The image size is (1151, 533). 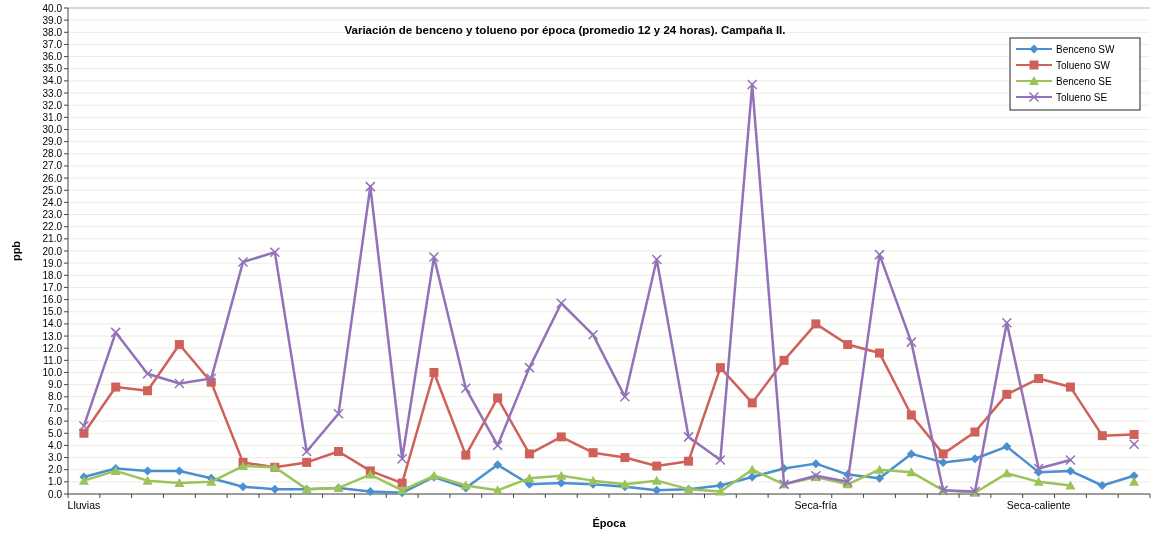 I want to click on text: Variación de benceno y tolueno por época (promedio 12 y 24 horas). Campaña II., so click(x=565, y=30).